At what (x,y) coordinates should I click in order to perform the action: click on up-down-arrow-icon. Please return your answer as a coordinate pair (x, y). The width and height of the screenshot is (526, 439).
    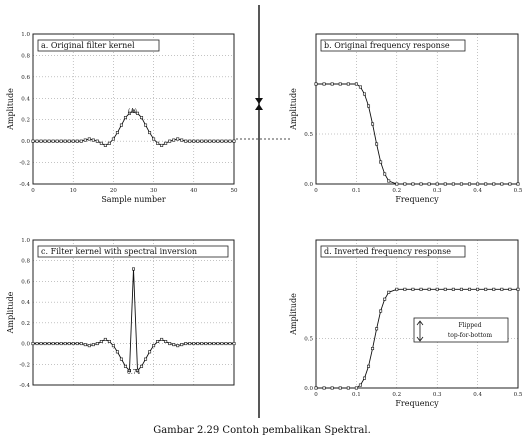
    Looking at the image, I should click on (420, 331).